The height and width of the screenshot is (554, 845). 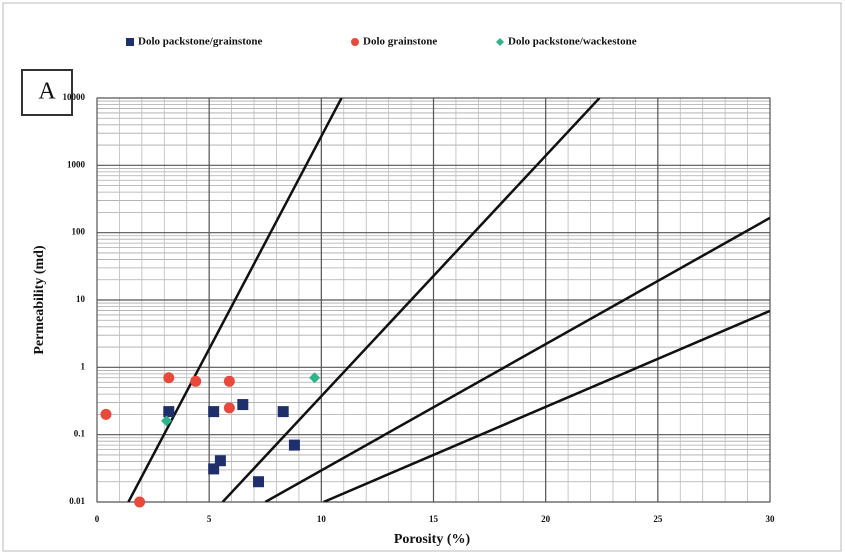 What do you see at coordinates (434, 519) in the screenshot?
I see `x-tick-label: 15` at bounding box center [434, 519].